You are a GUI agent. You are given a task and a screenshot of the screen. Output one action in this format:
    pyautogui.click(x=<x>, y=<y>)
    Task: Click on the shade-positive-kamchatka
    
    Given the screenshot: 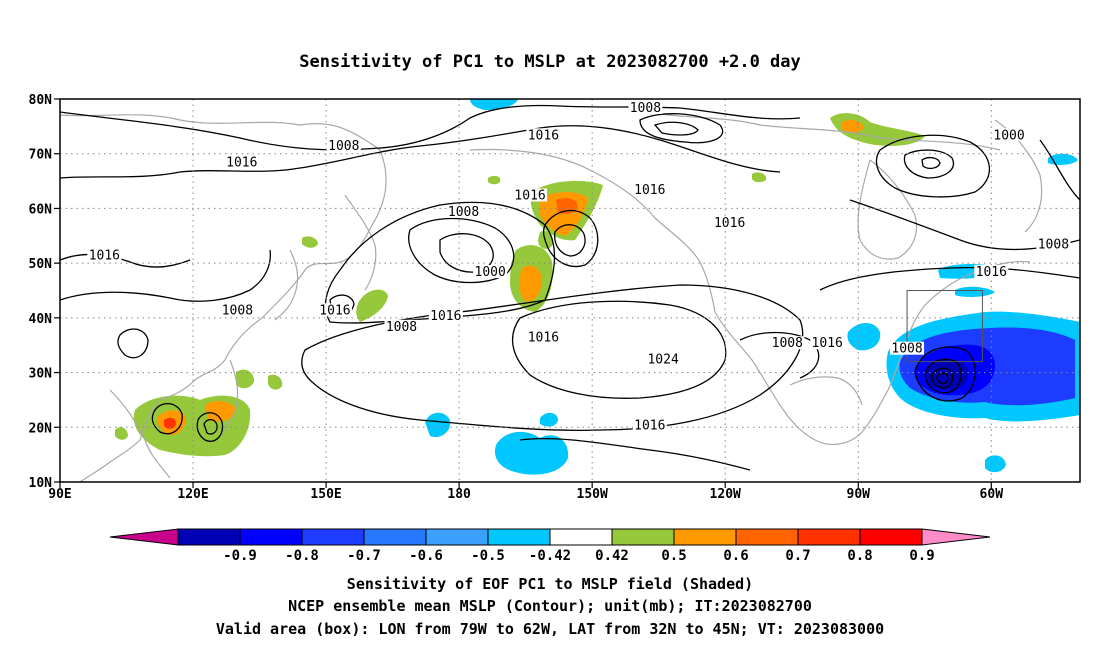 What is the action you would take?
    pyautogui.click(x=372, y=305)
    